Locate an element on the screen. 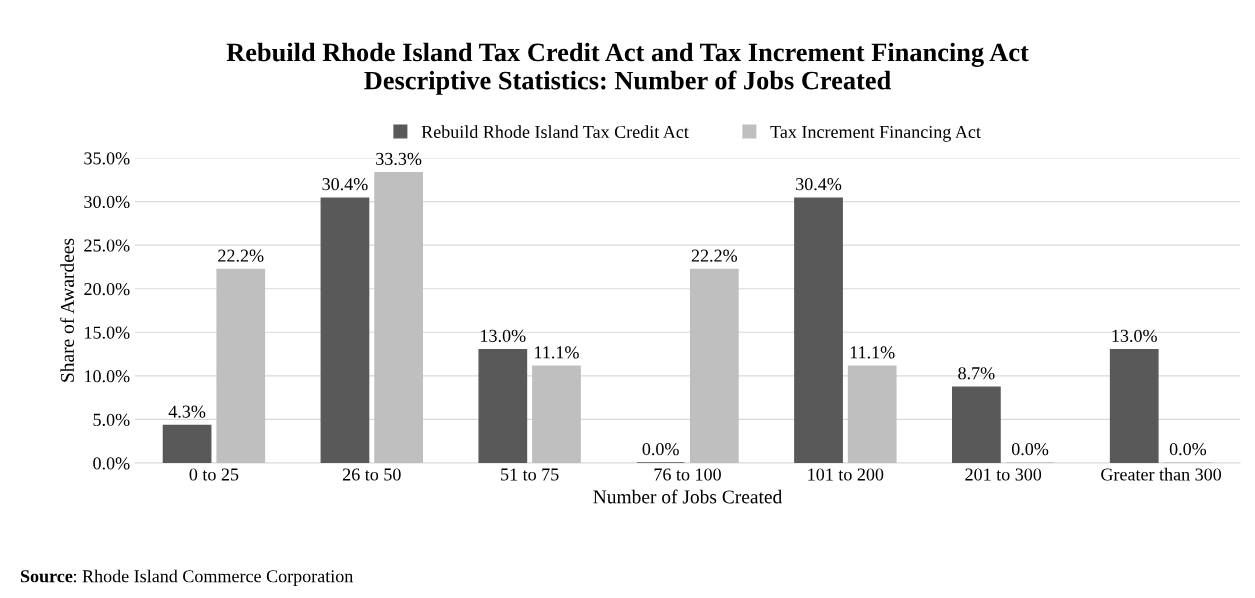  y-tick-label: 25.0% is located at coordinates (107, 245).